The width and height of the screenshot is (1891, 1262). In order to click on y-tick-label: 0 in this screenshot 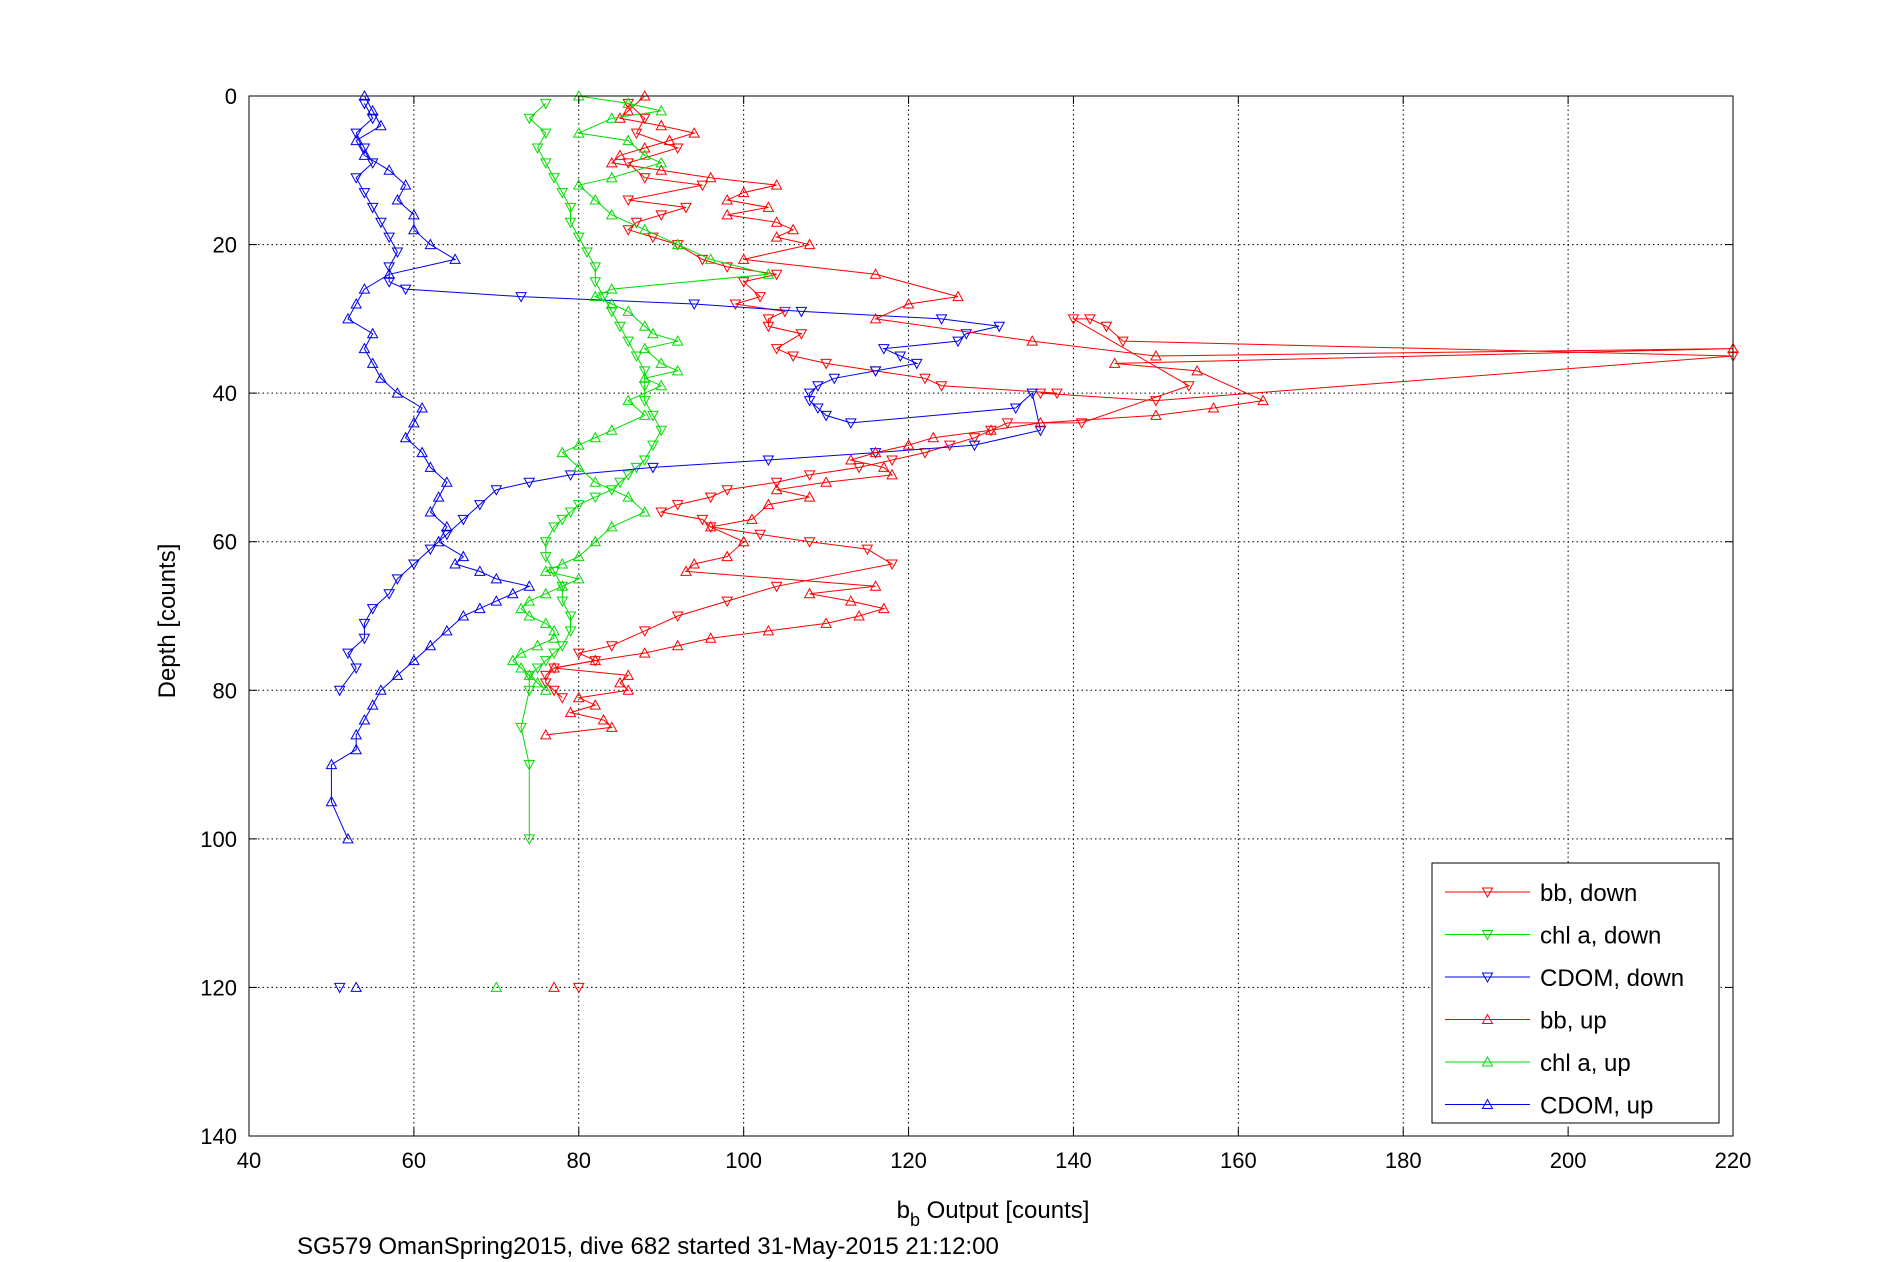, I will do `click(231, 96)`.